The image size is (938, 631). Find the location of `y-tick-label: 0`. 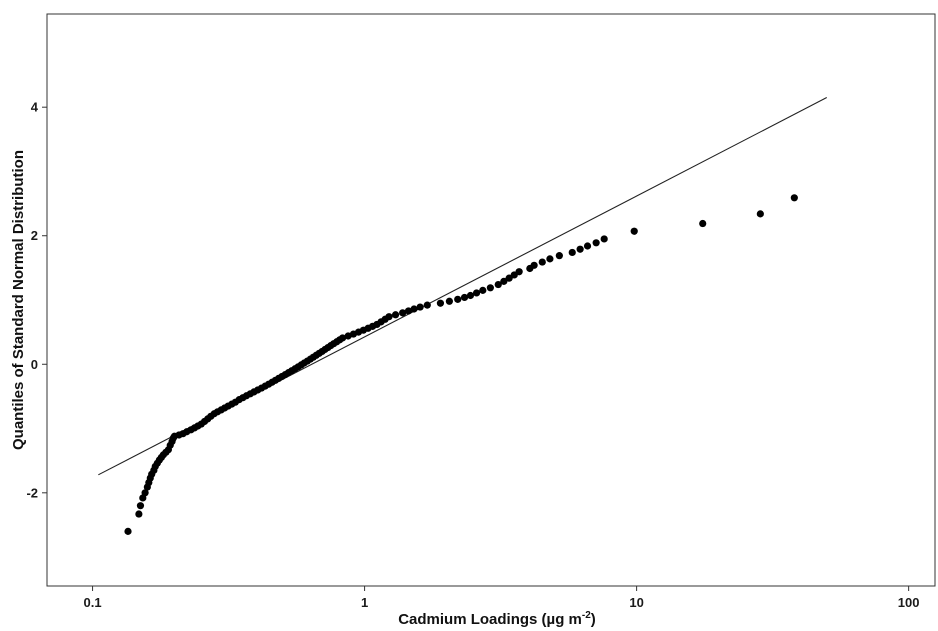

y-tick-label: 0 is located at coordinates (34, 364).